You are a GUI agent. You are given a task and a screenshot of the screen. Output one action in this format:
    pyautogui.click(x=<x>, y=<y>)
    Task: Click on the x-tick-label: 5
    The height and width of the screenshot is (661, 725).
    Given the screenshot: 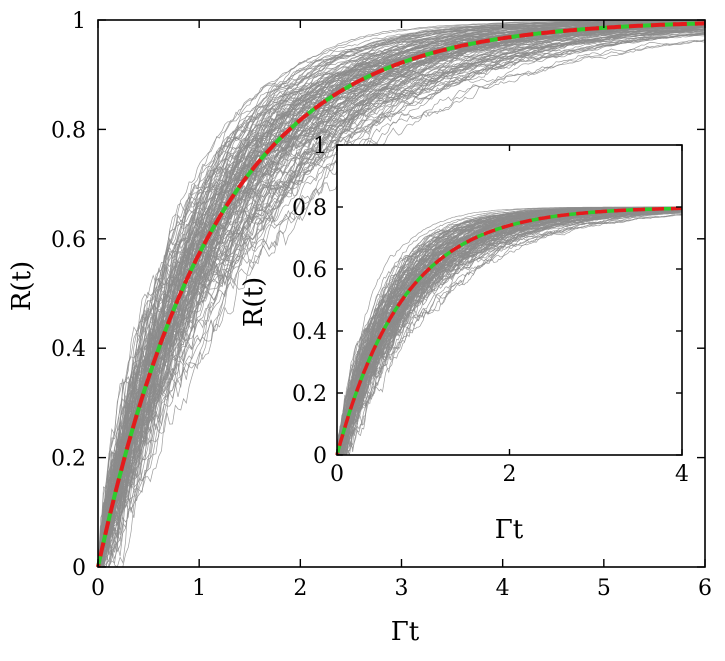 What is the action you would take?
    pyautogui.click(x=604, y=588)
    